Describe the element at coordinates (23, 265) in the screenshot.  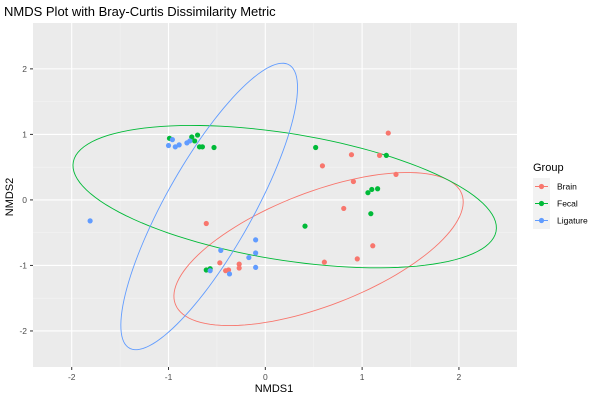
I see `y-tick-label: -1` at that location.